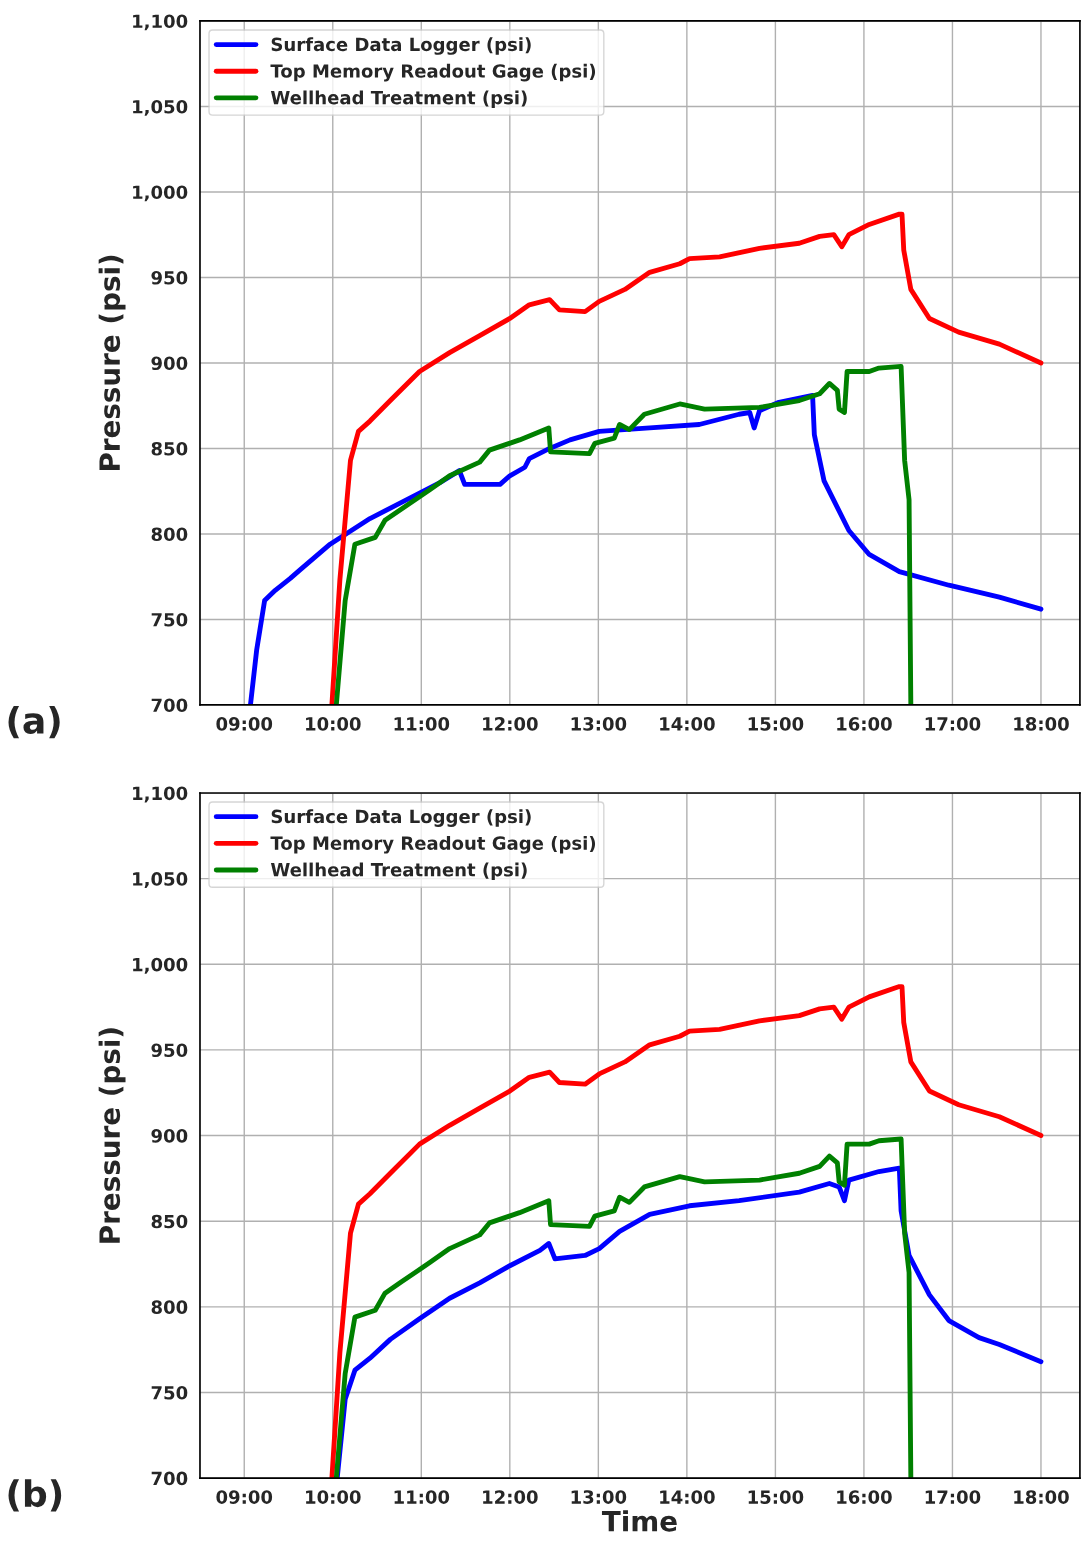 The image size is (1081, 1551). I want to click on text: (a), so click(34, 722).